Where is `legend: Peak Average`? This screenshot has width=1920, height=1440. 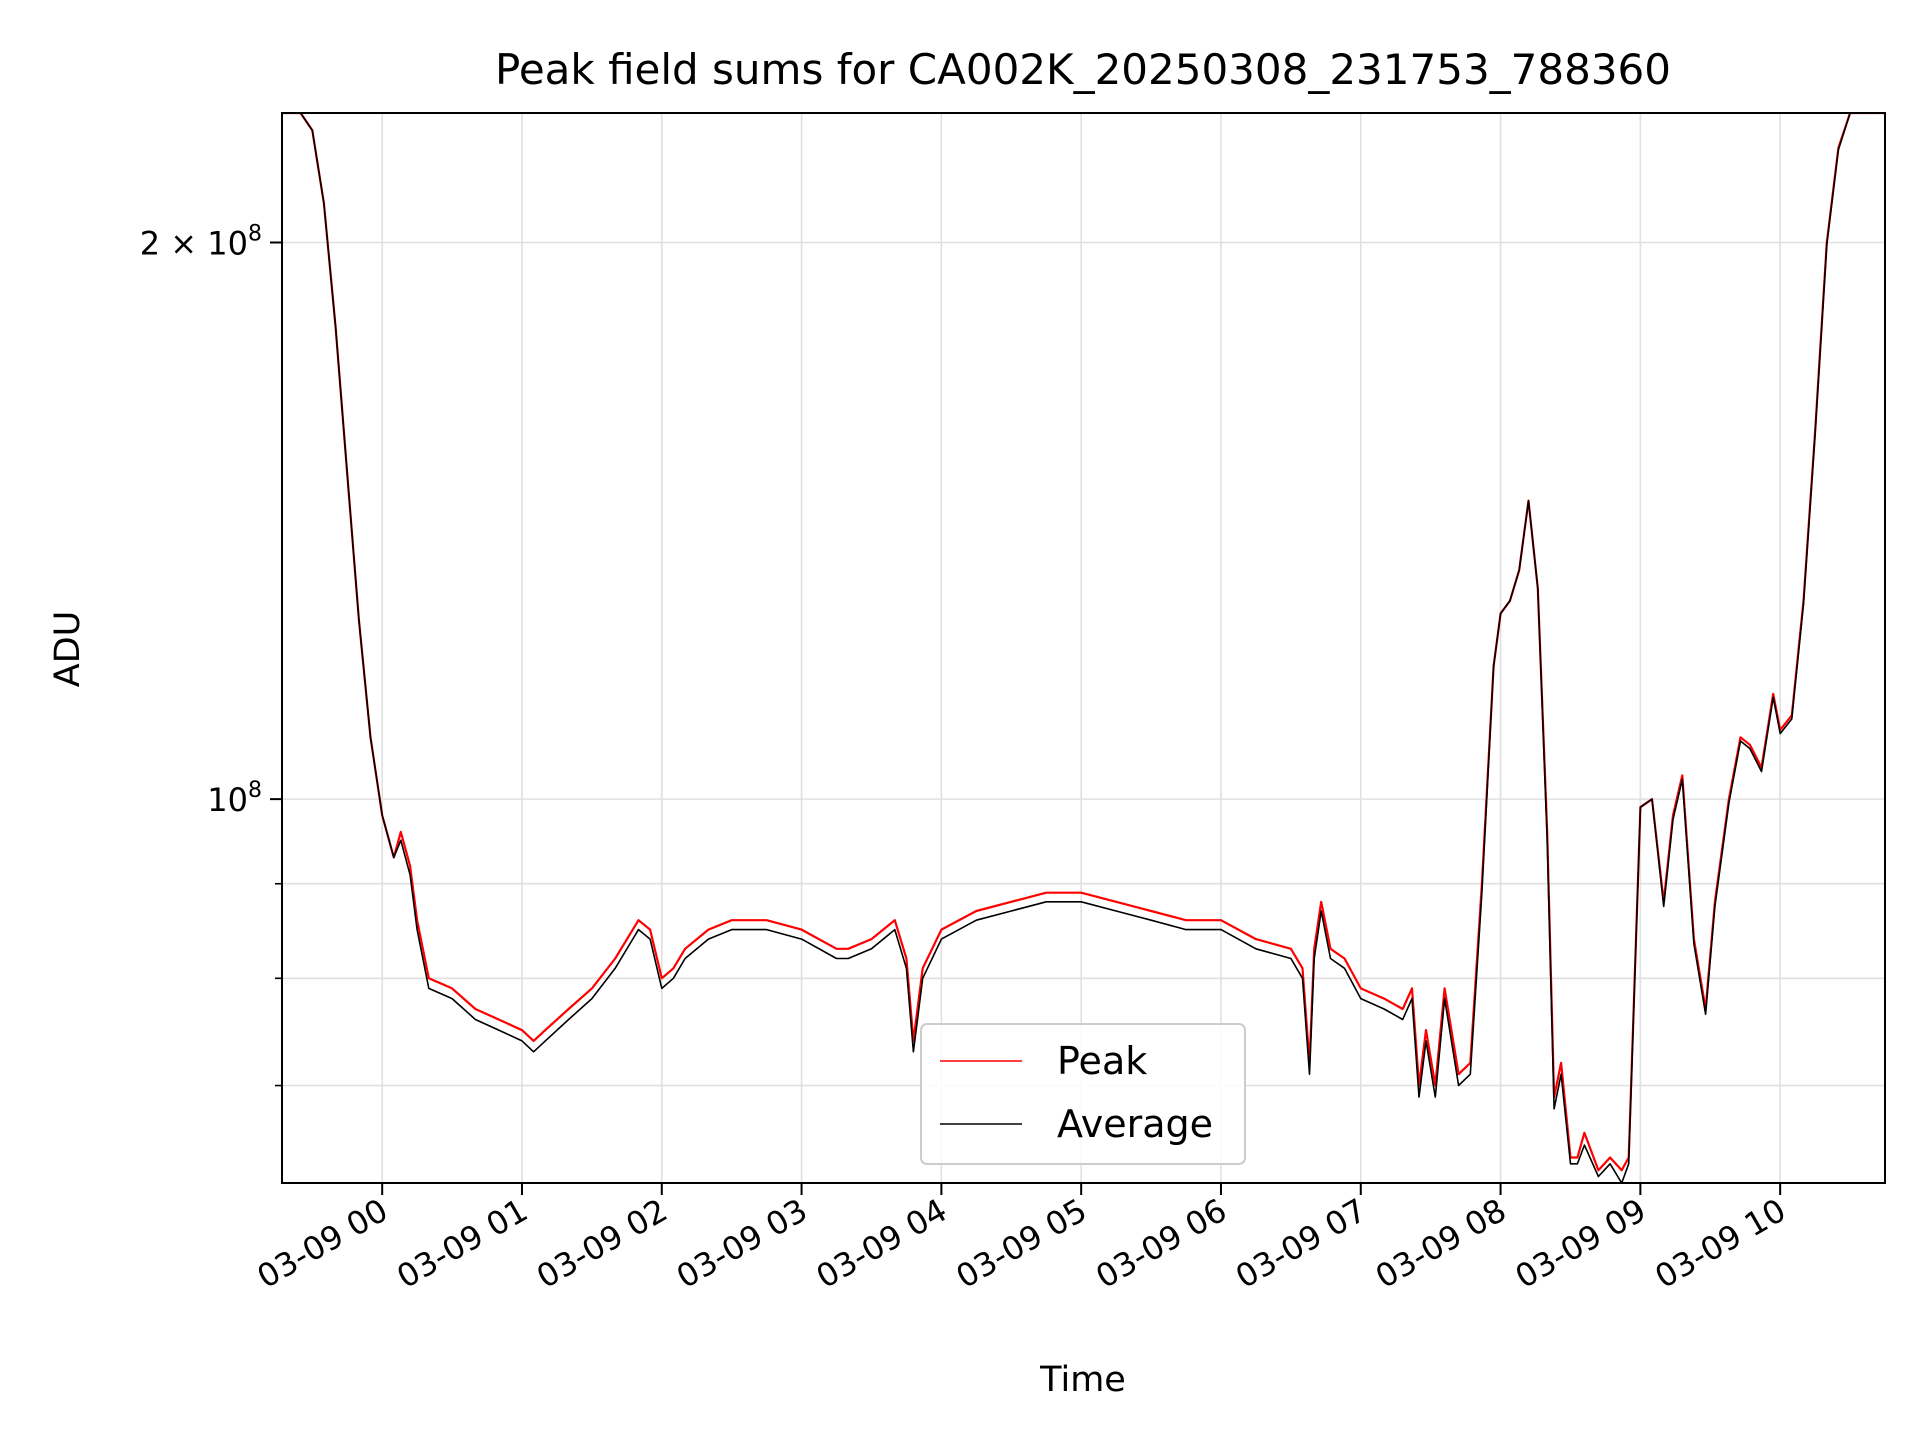 legend: Peak Average is located at coordinates (1083, 1094).